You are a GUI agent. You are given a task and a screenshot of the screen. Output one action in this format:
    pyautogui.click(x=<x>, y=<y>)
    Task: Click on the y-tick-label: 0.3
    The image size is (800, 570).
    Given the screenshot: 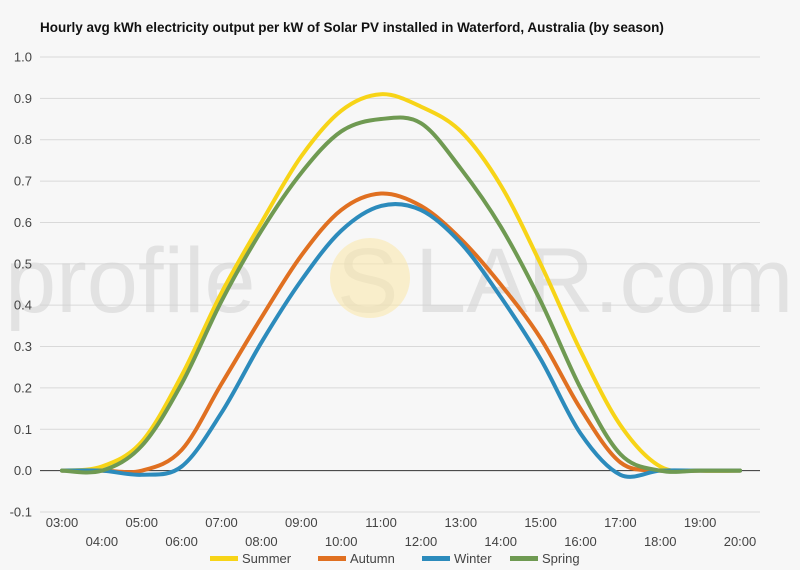 What is the action you would take?
    pyautogui.click(x=23, y=346)
    